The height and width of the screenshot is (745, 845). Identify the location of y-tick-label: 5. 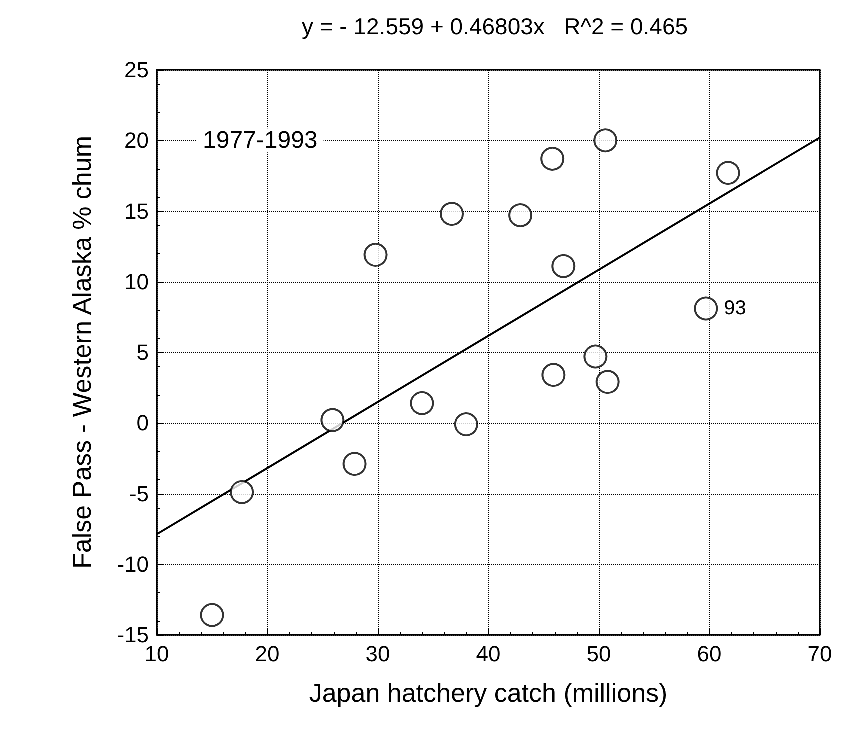
(142, 352).